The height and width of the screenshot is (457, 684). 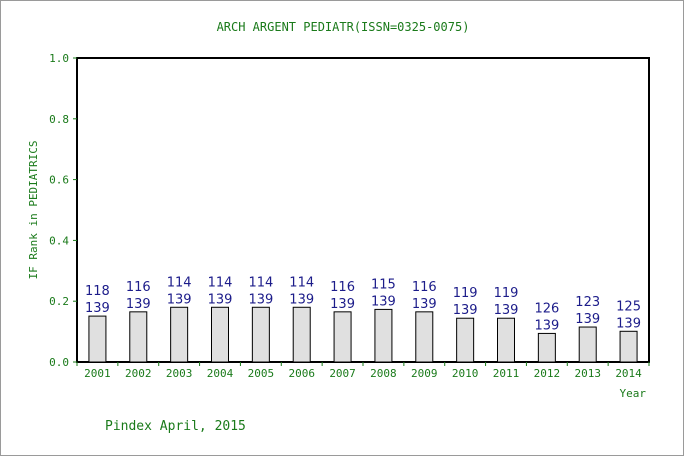 I want to click on footer-credit: Pindex April, 2015, so click(x=175, y=426).